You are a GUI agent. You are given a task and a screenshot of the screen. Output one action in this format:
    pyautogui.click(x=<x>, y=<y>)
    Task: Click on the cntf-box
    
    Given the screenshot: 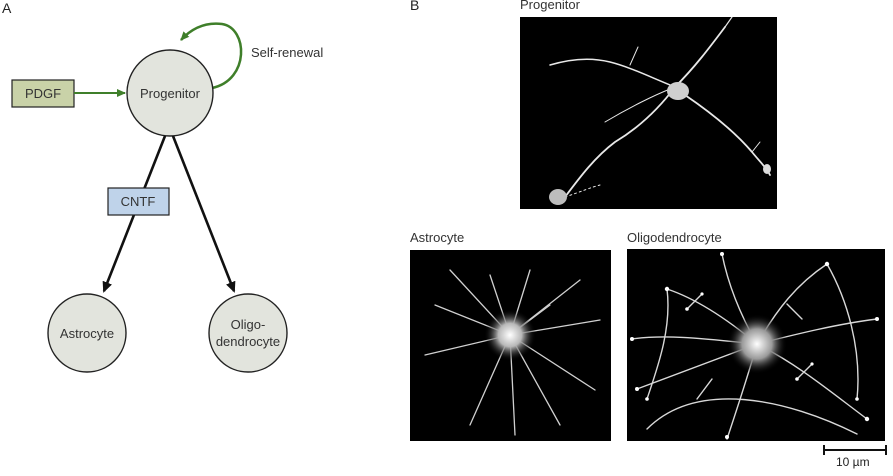 What is the action you would take?
    pyautogui.click(x=138, y=201)
    